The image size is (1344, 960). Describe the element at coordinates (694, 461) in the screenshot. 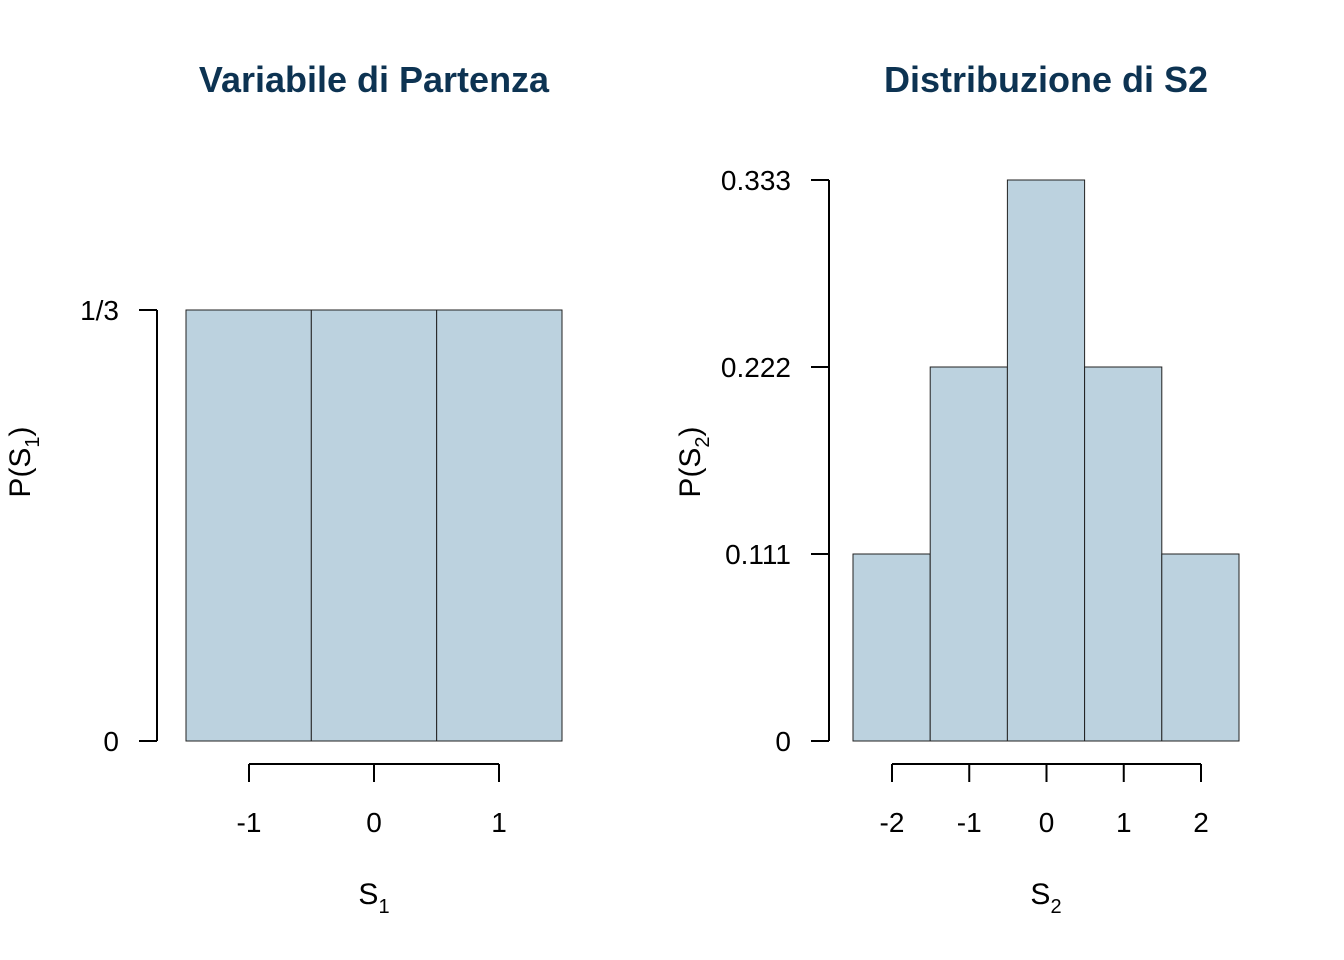

I see `y-axis-label-2: P(S2)` at that location.